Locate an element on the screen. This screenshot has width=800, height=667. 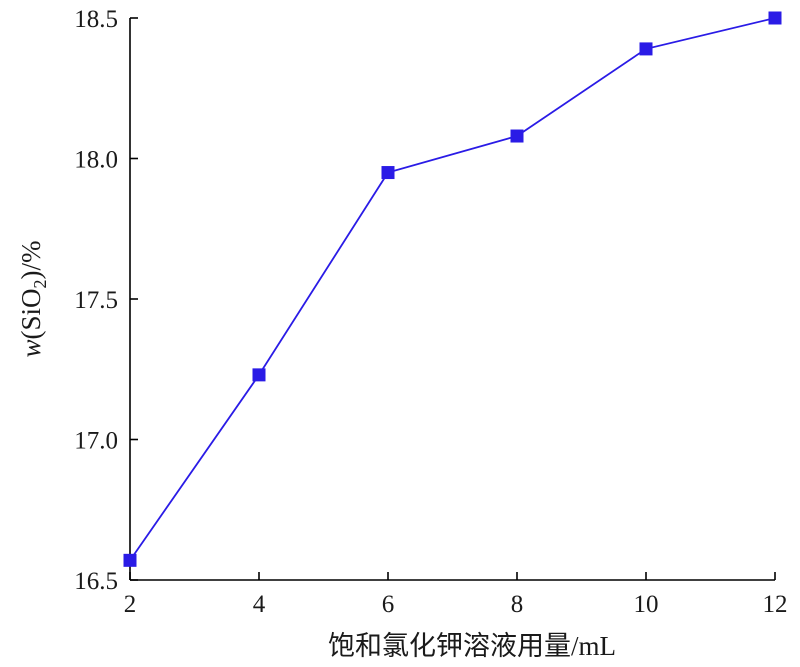
x-tick-label: 12 is located at coordinates (775, 604).